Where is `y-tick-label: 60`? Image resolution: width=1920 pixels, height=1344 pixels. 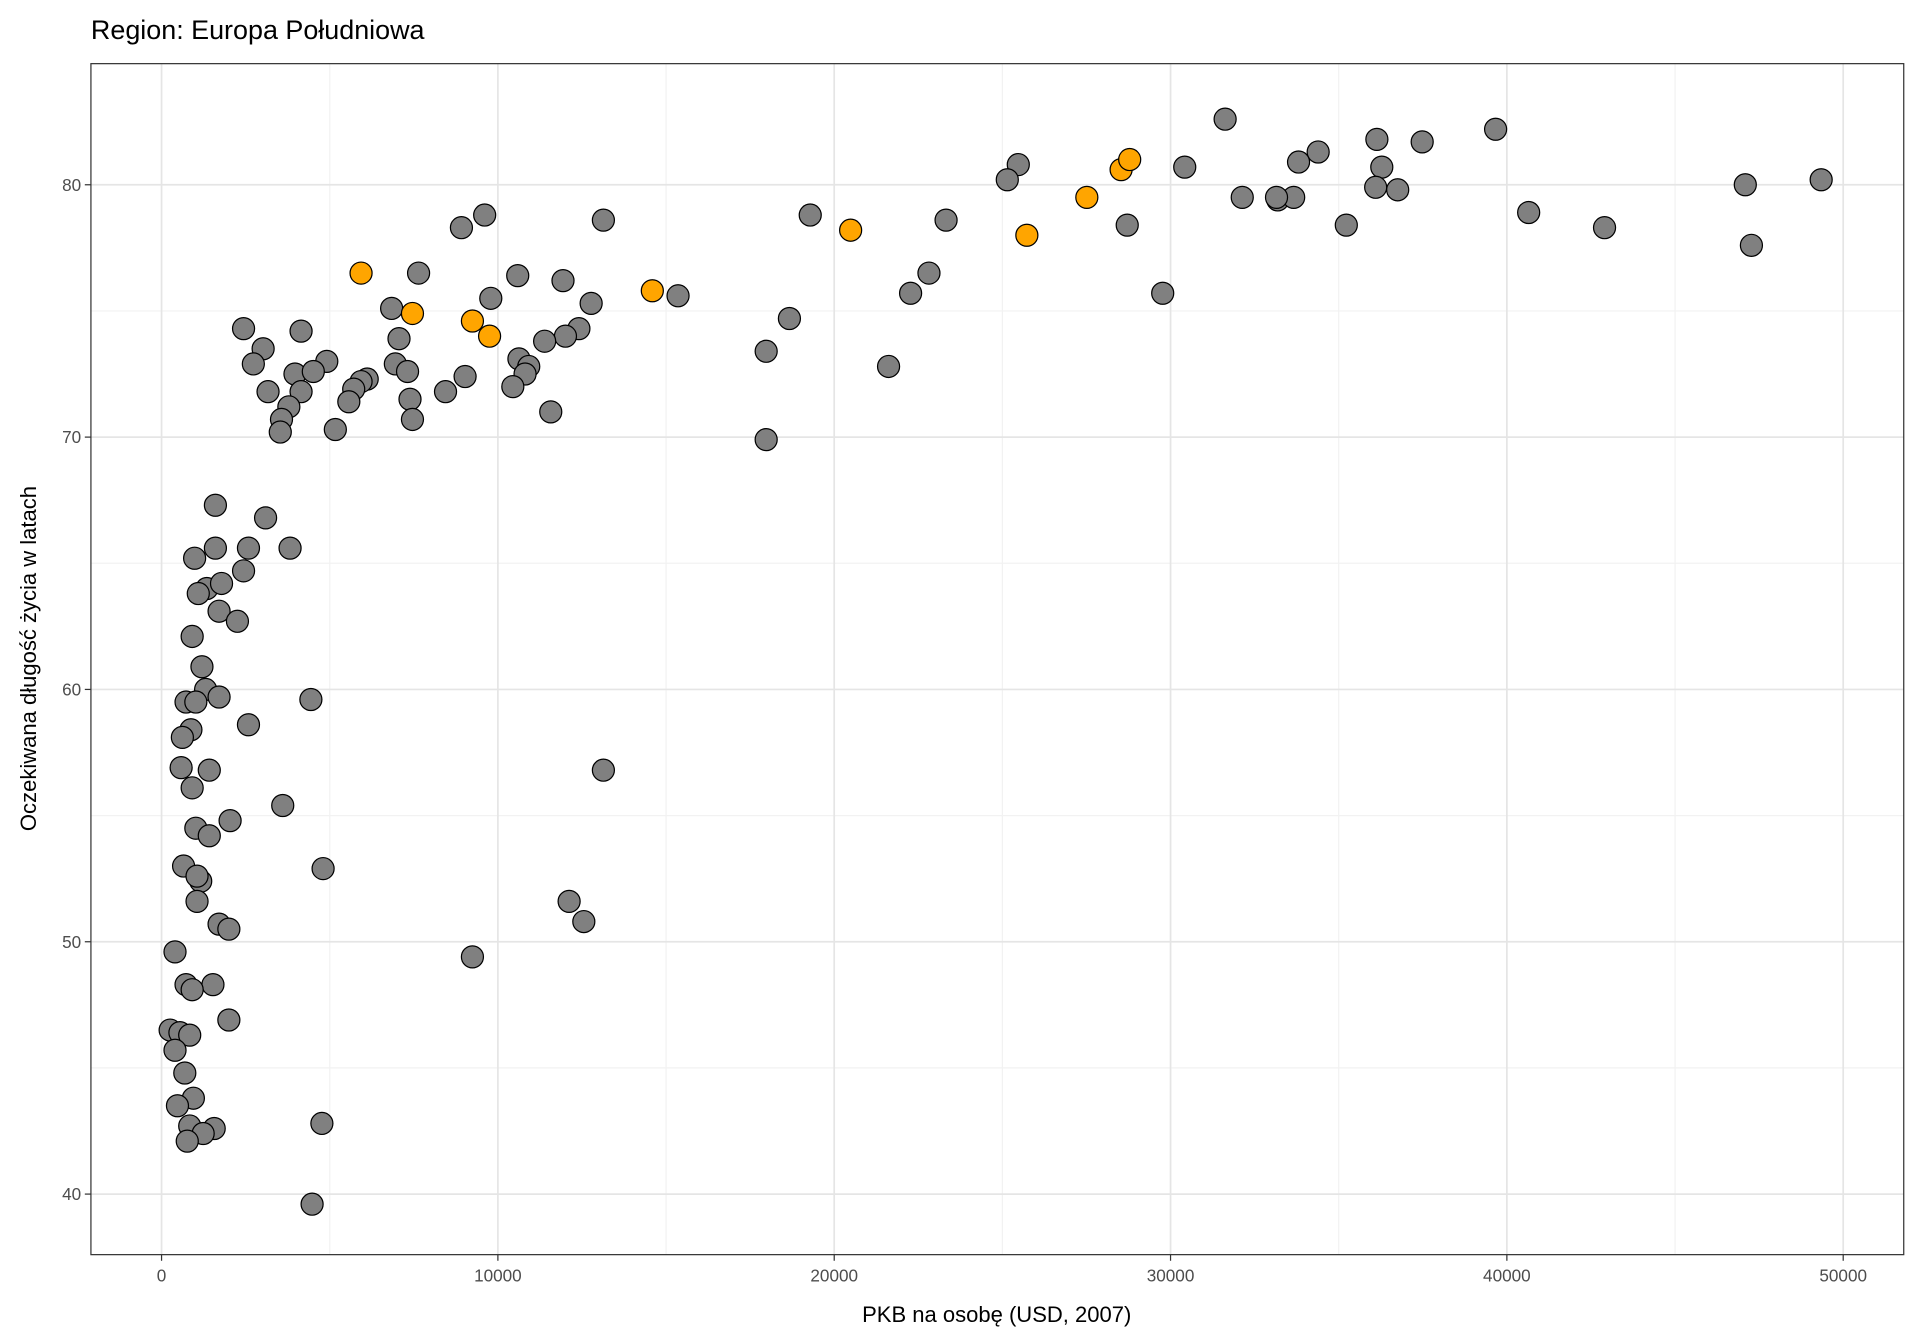
y-tick-label: 60 is located at coordinates (71, 690).